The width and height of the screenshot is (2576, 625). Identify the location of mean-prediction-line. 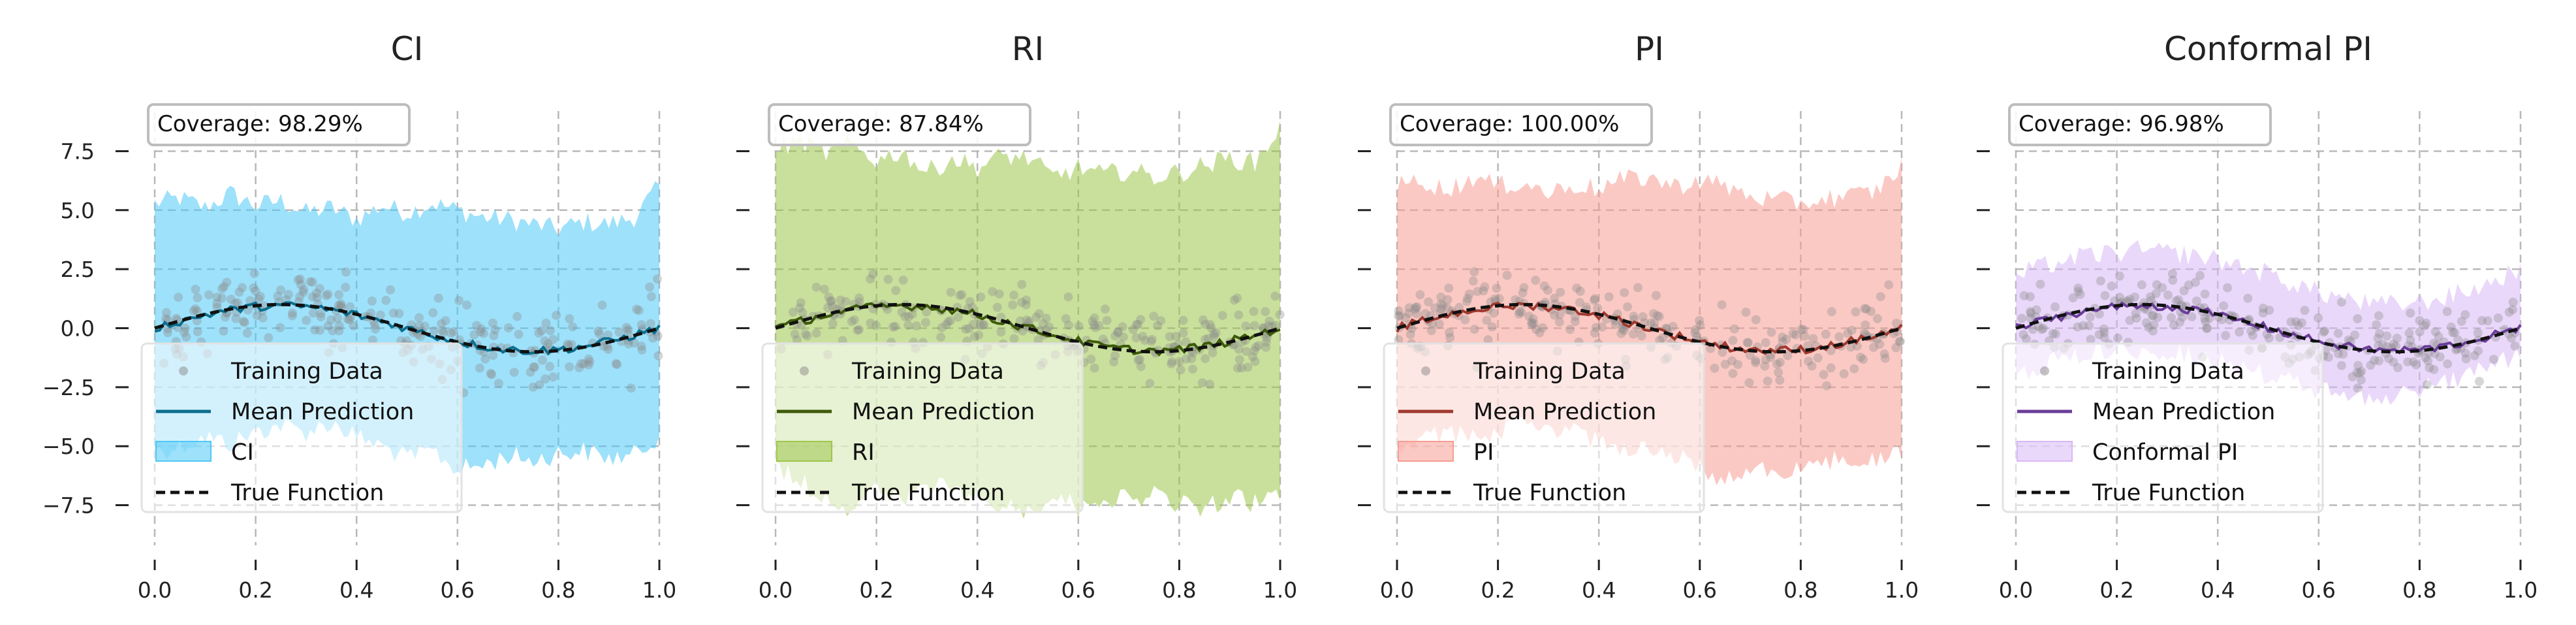
(1650, 328).